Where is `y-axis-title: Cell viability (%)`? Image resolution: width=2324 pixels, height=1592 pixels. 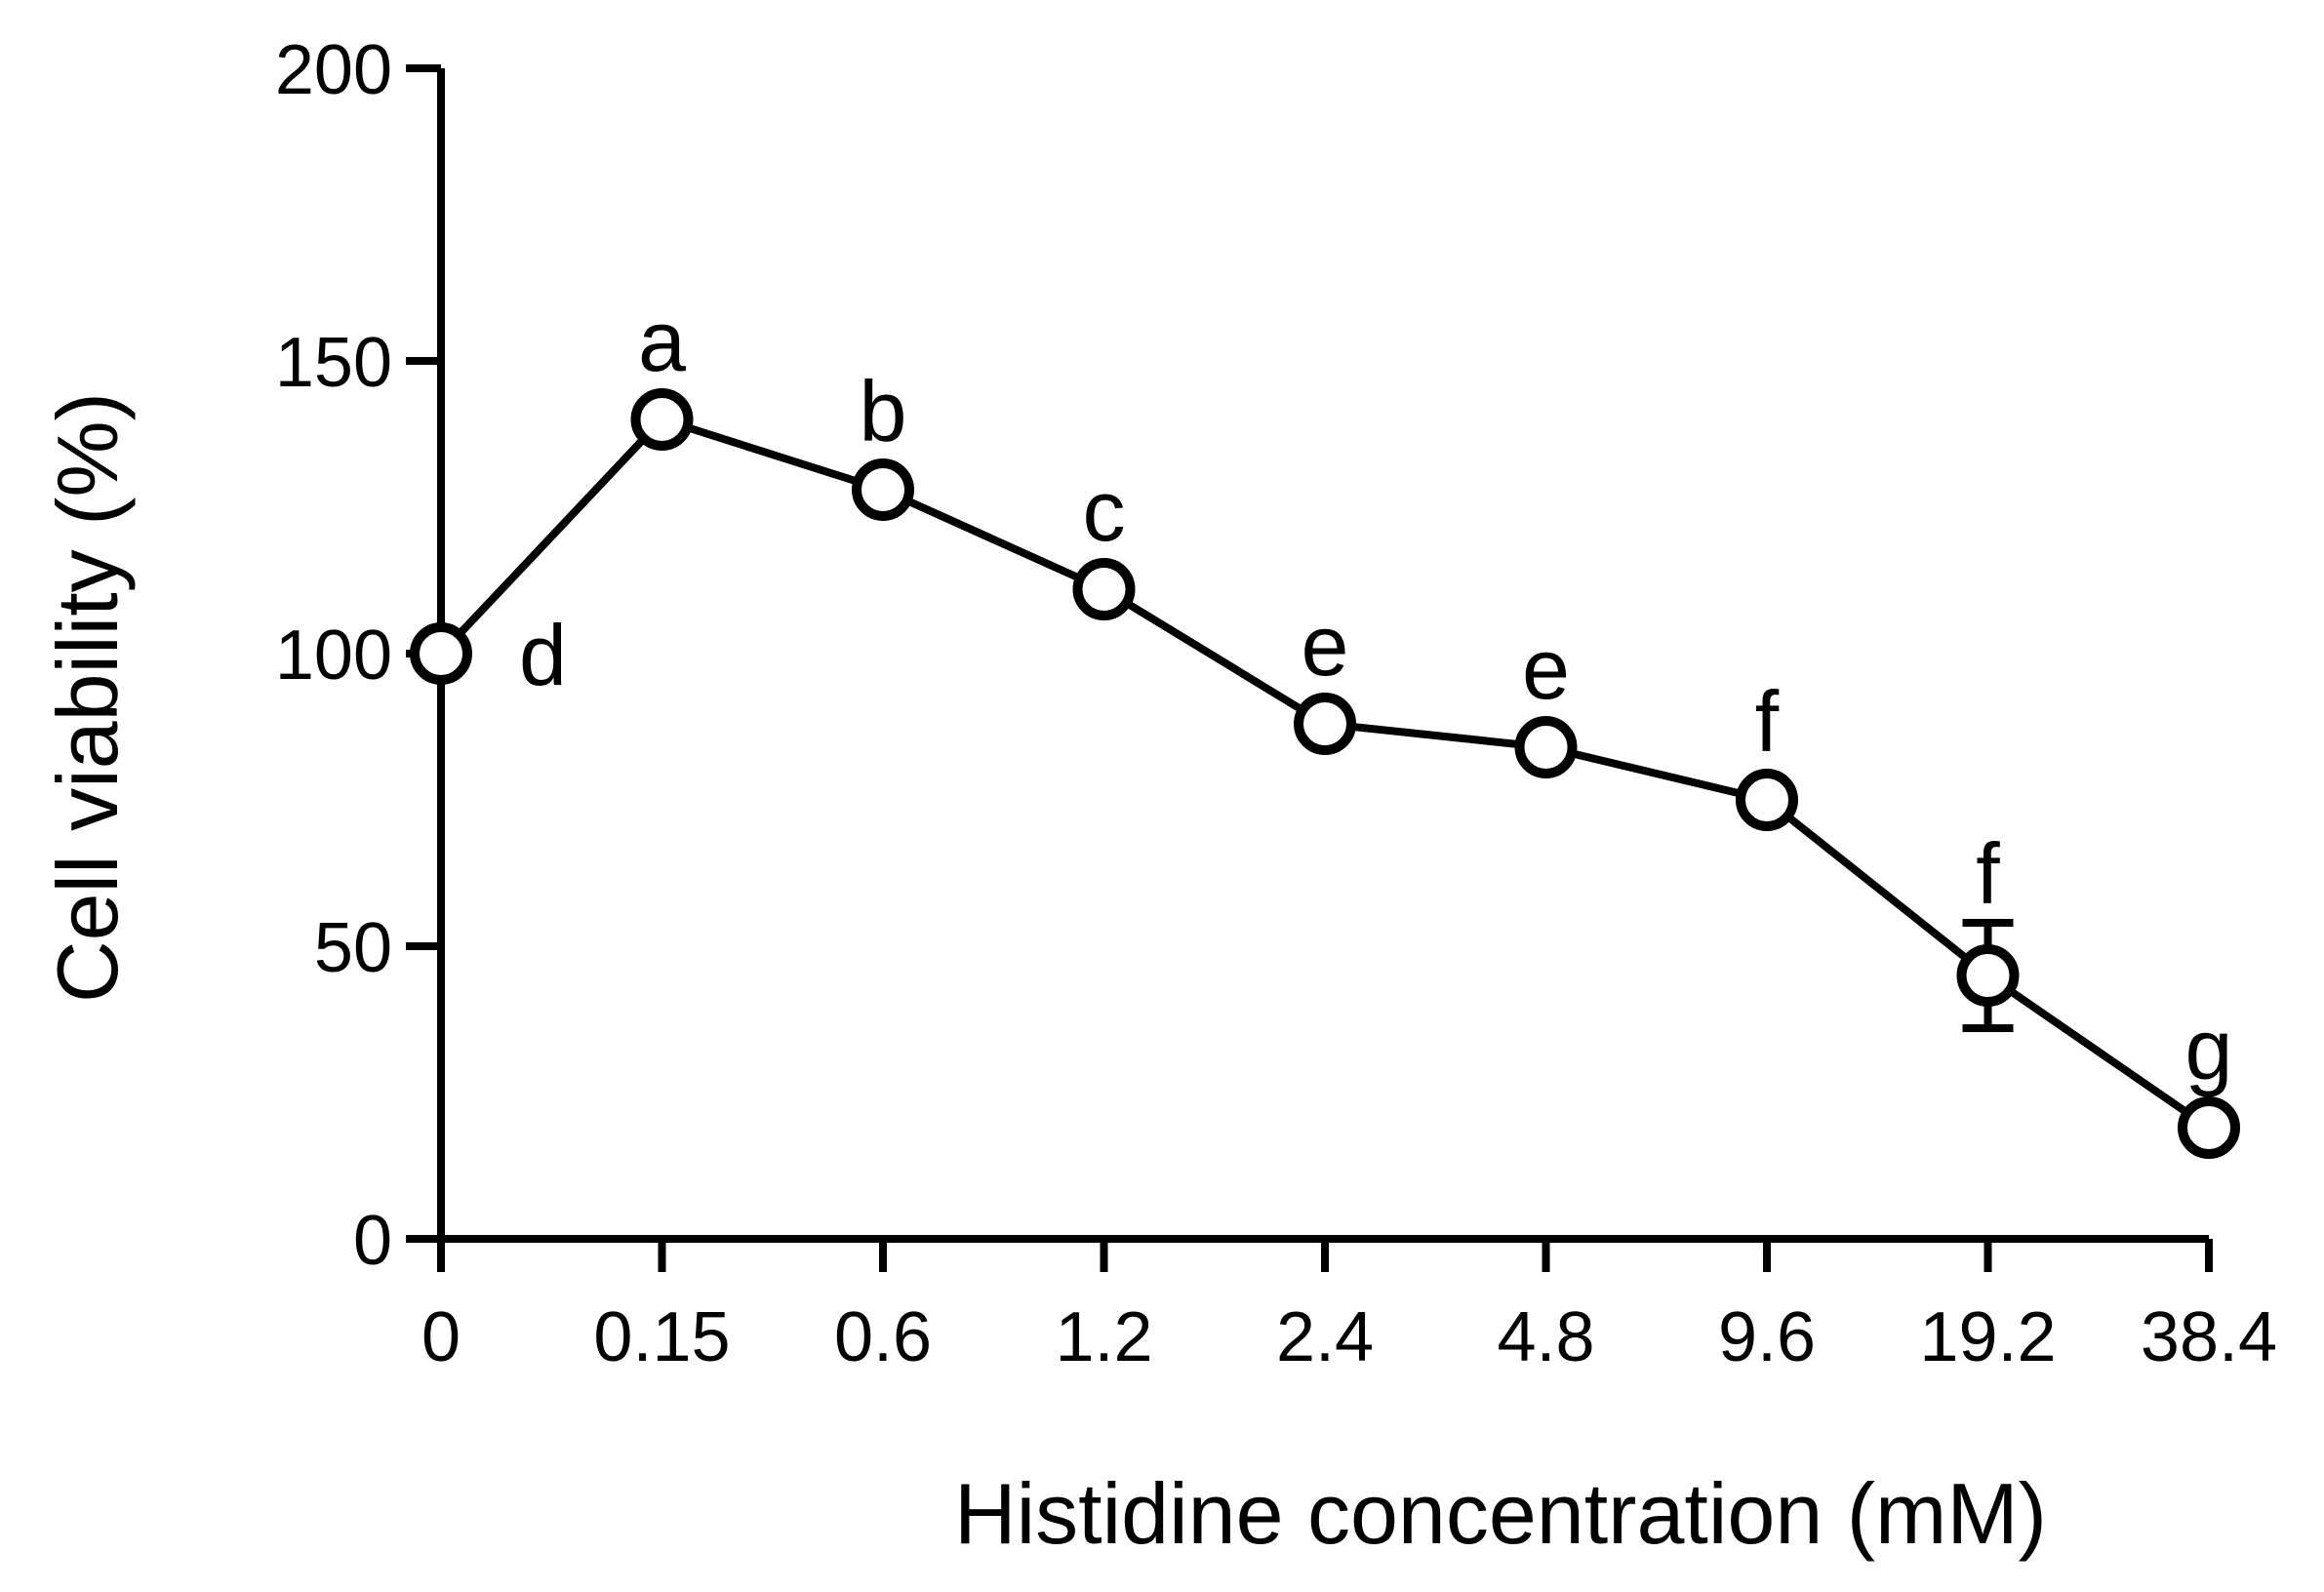 y-axis-title: Cell viability (%) is located at coordinates (87, 697).